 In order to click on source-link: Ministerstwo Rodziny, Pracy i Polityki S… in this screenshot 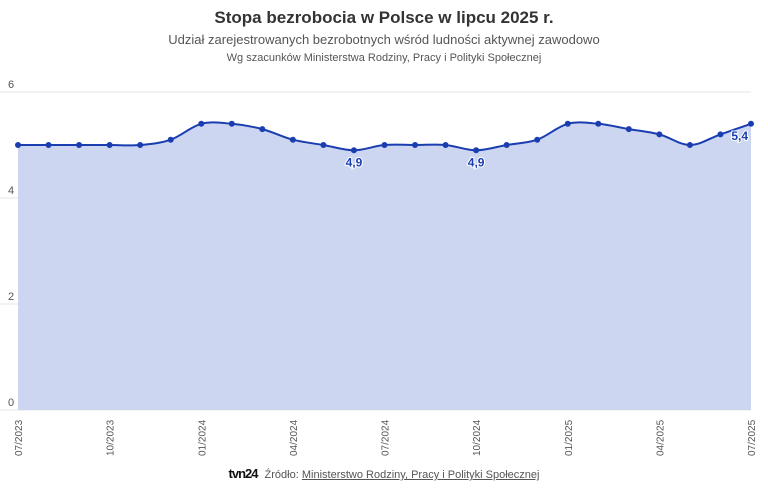, I will do `click(420, 475)`.